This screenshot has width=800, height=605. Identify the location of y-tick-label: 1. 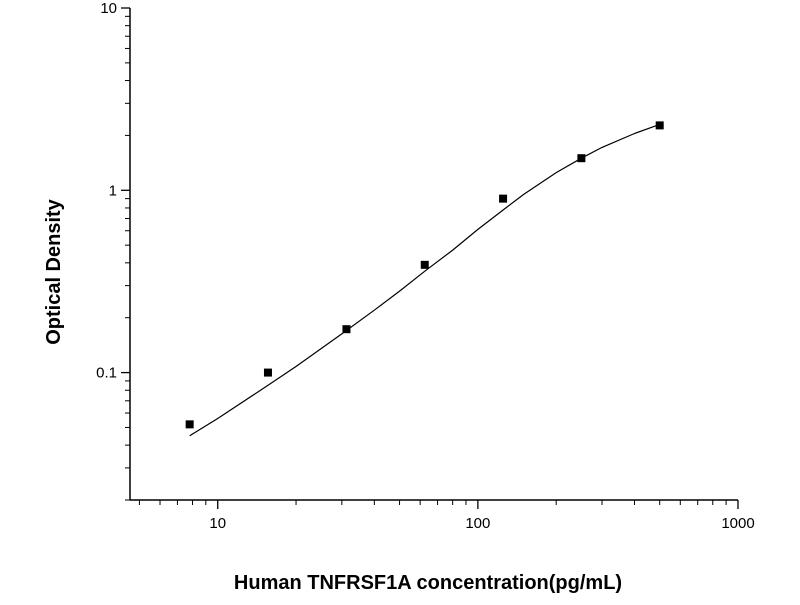
(113, 190).